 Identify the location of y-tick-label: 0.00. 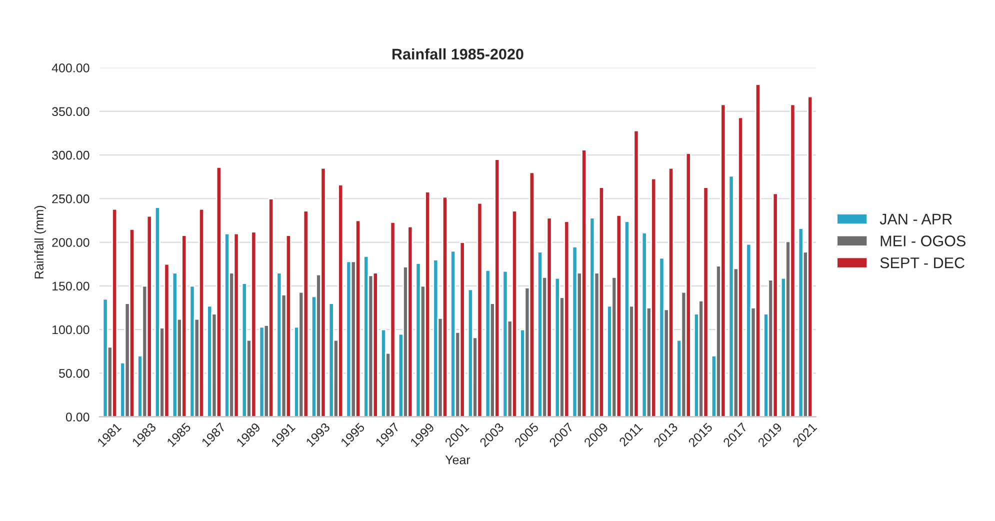
(78, 417).